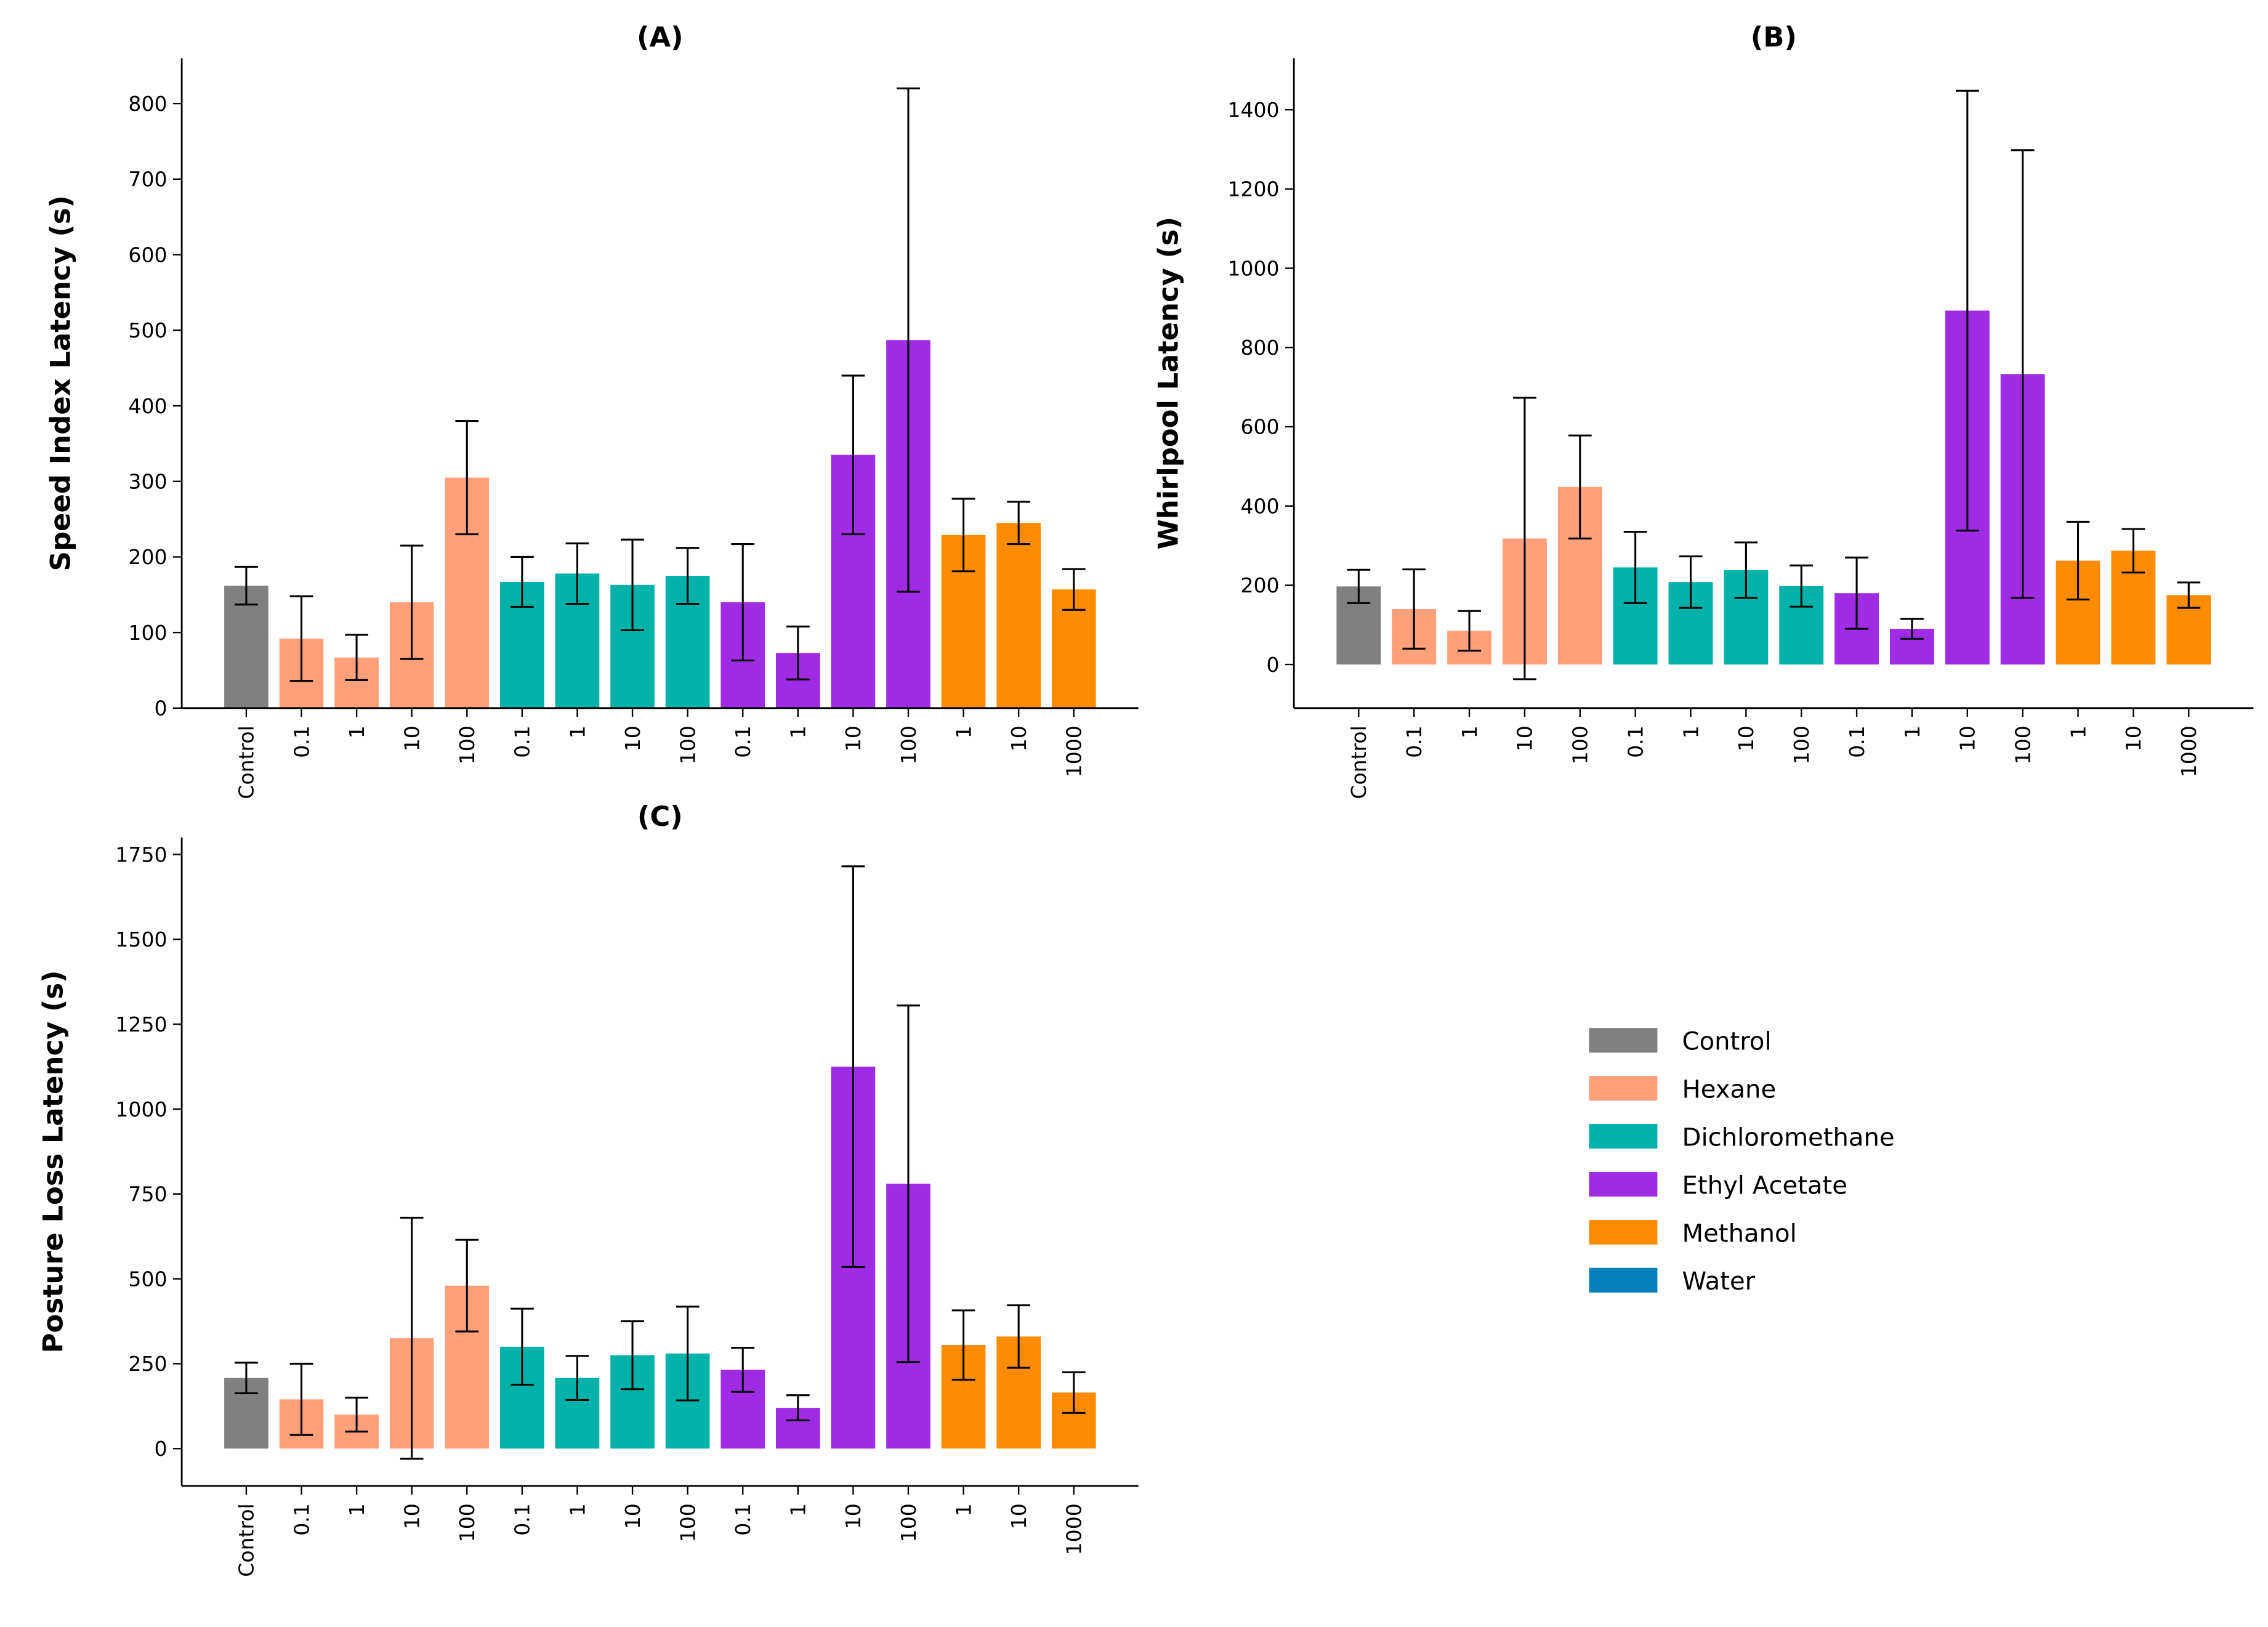 The width and height of the screenshot is (2268, 1627). What do you see at coordinates (54, 1161) in the screenshot?
I see `y-axis-label: Posture Loss Latency (s)` at bounding box center [54, 1161].